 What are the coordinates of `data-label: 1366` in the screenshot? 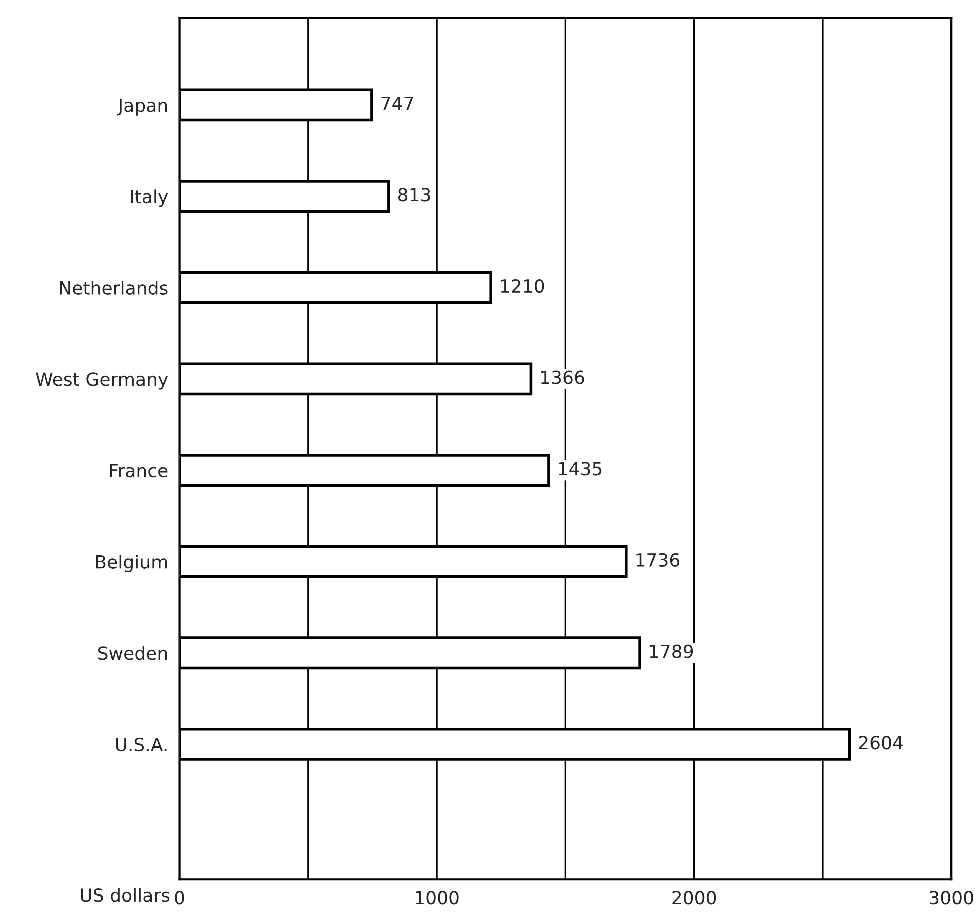 It's located at (563, 377).